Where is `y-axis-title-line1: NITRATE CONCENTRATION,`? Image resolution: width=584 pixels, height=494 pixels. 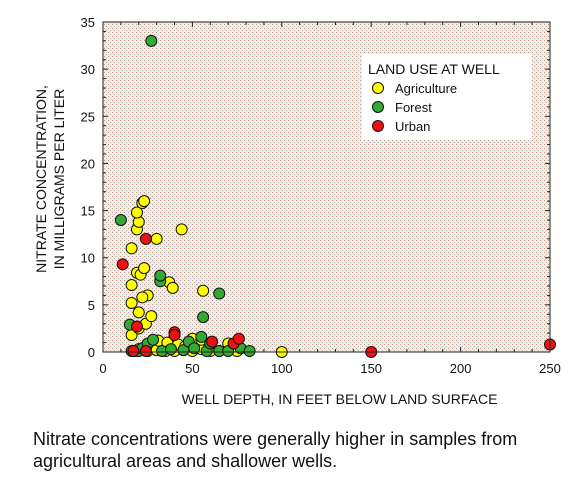 y-axis-title-line1: NITRATE CONCENTRATION, is located at coordinates (41, 179).